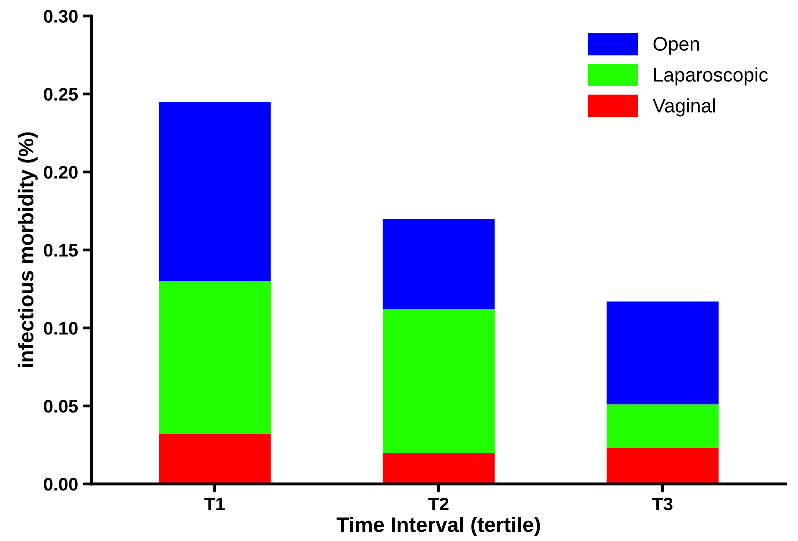 This screenshot has height=541, width=798. Describe the element at coordinates (61, 94) in the screenshot. I see `y-tick-label: 0.25` at that location.